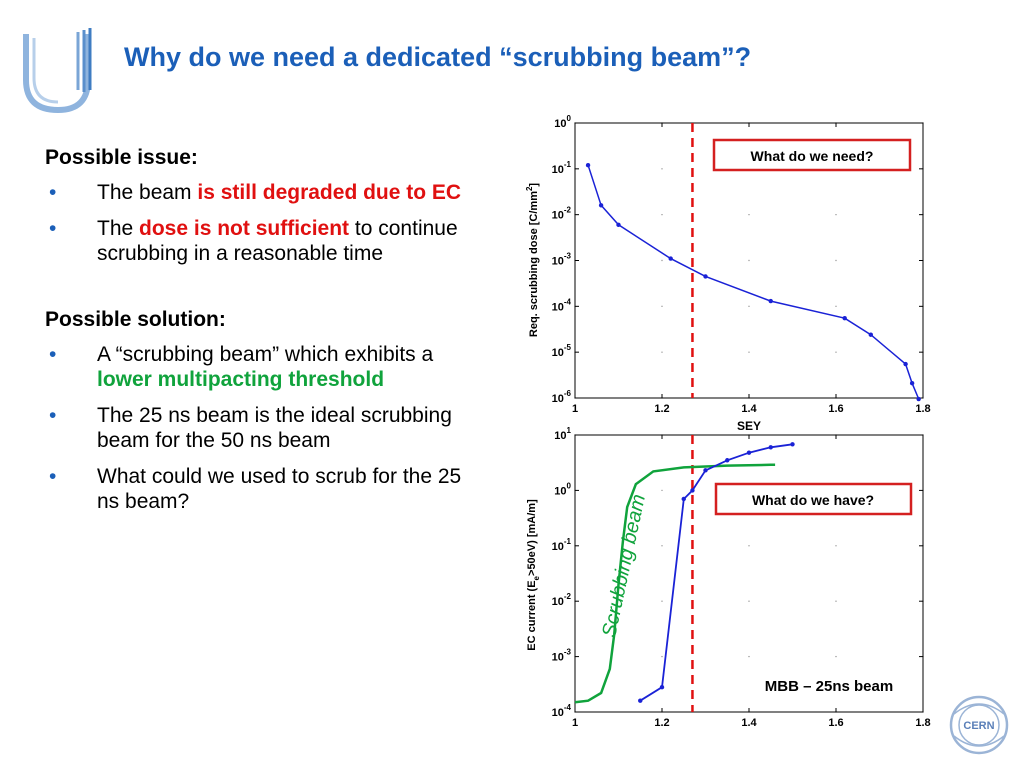  I want to click on dose-series-line, so click(753, 282).